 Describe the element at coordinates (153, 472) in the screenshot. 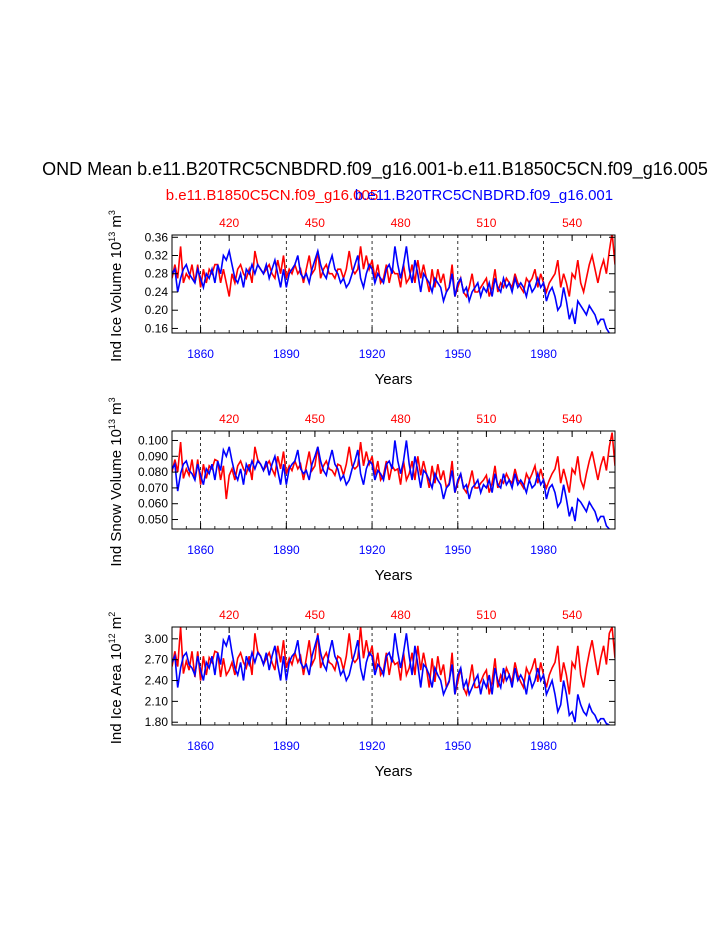

I see `y-tick-label: 0.080` at that location.